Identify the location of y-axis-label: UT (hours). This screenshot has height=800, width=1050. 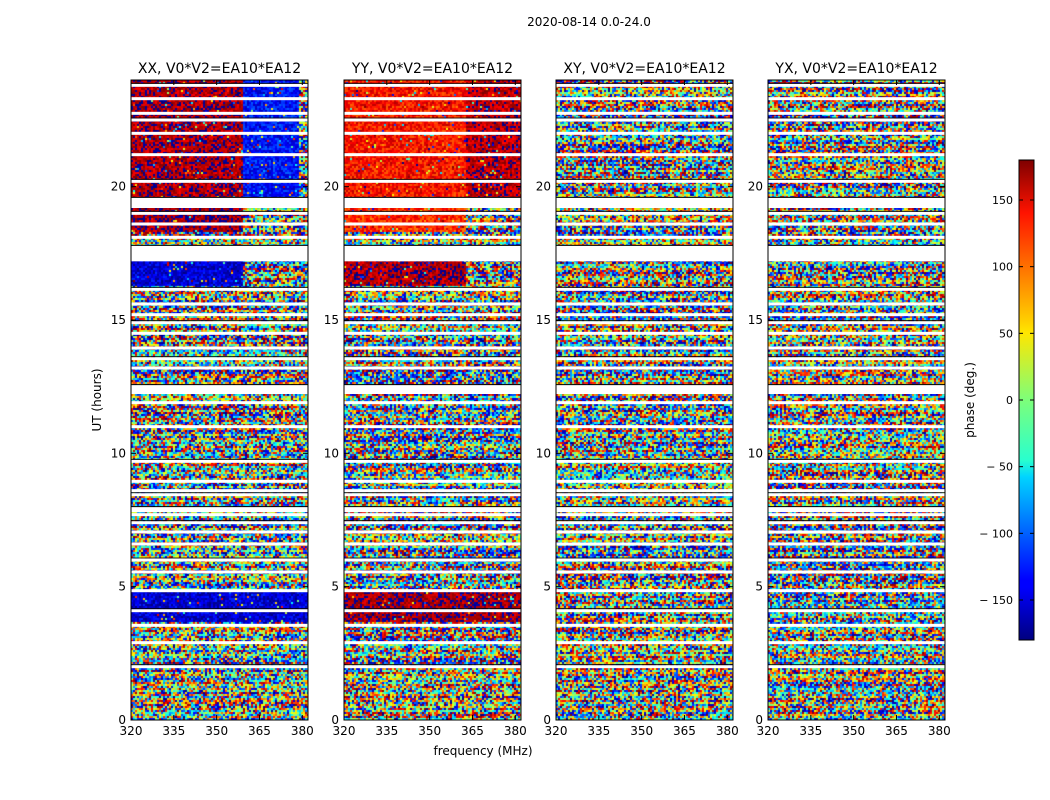
(97, 399).